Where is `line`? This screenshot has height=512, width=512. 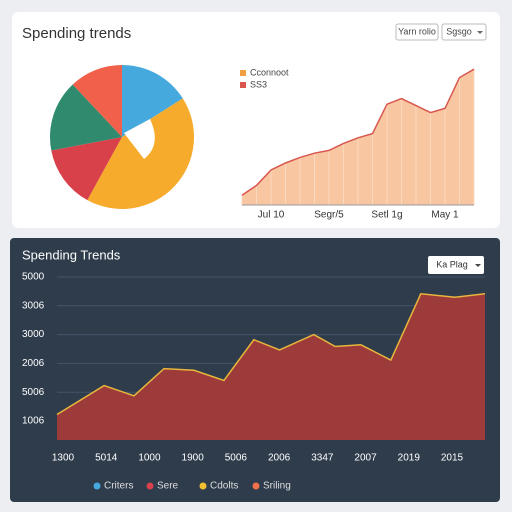
line is located at coordinates (358, 132).